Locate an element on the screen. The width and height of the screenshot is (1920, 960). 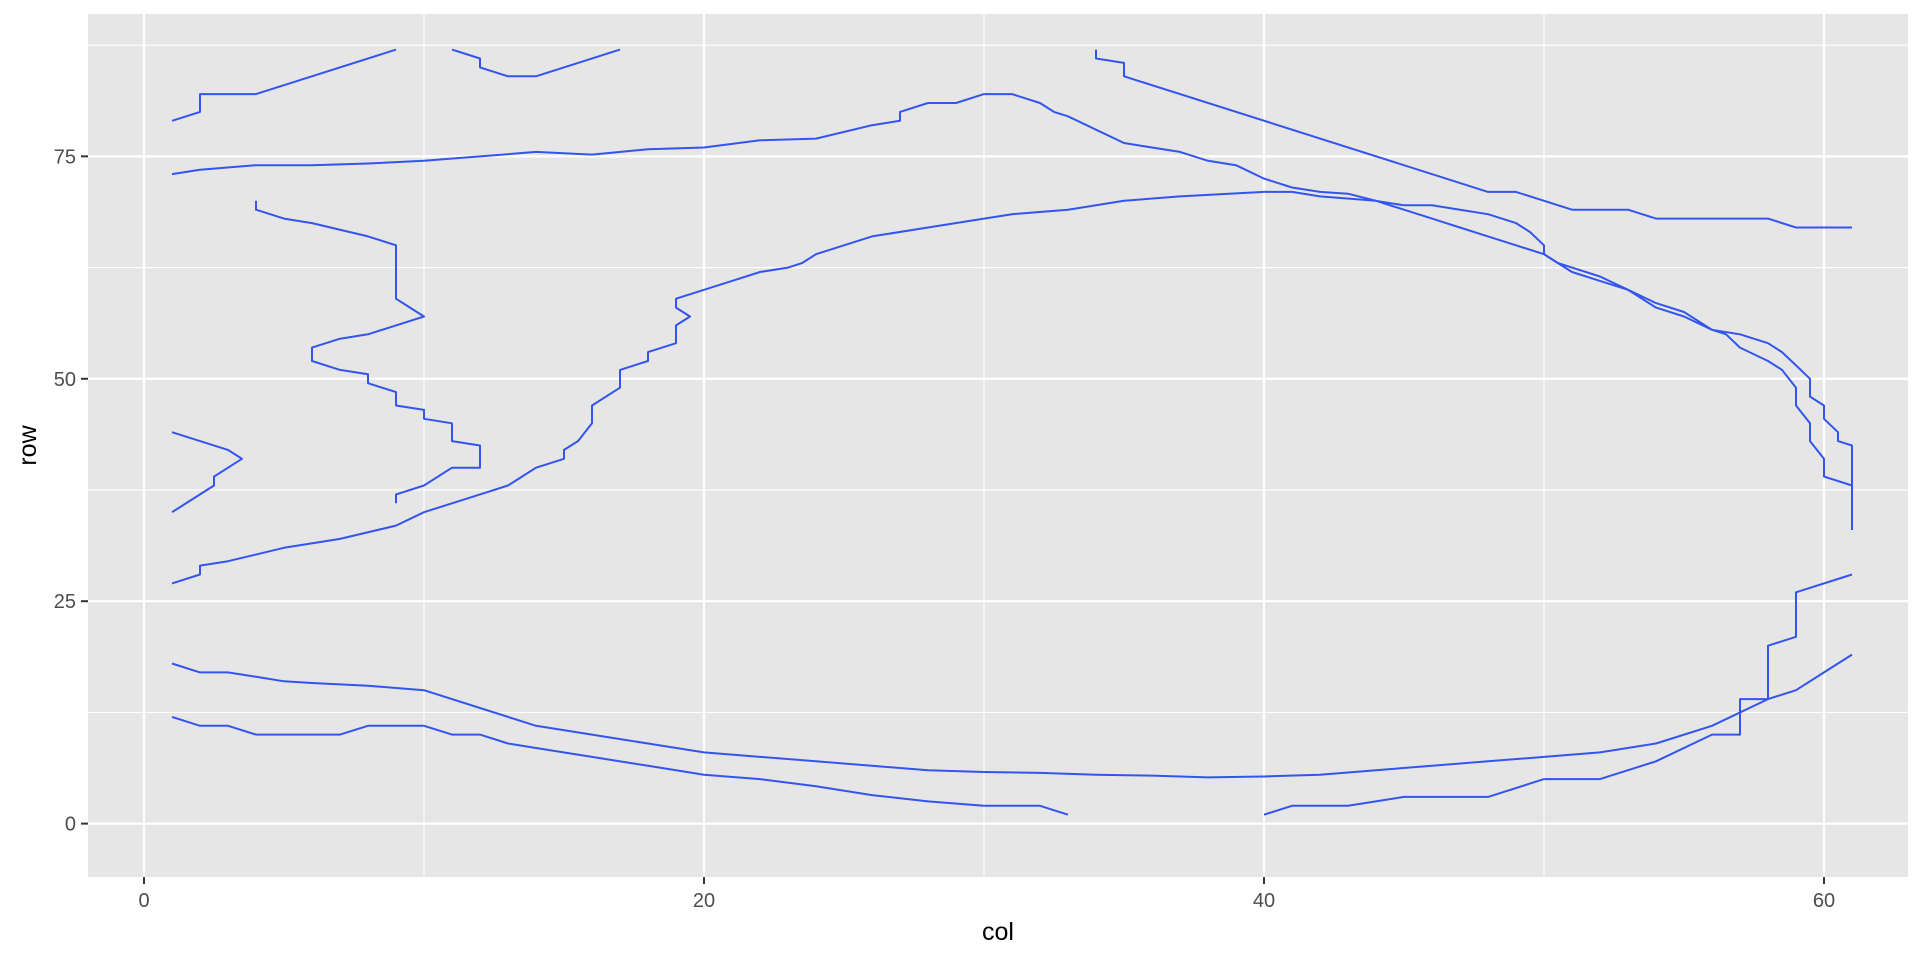
x-axis-title: col is located at coordinates (998, 932).